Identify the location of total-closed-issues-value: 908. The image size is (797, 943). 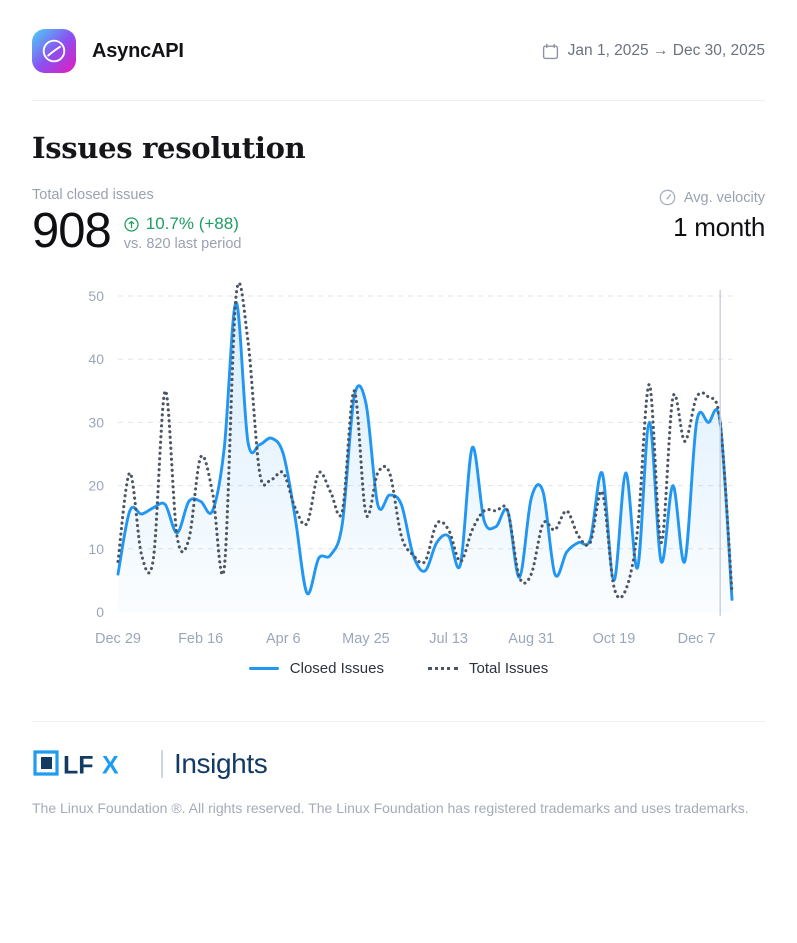
(72, 231).